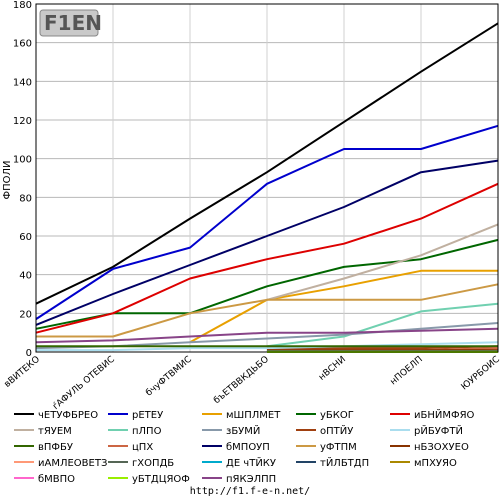 The height and width of the screenshot is (500, 500). Describe the element at coordinates (22, 160) in the screenshot. I see `y-tick-label: 100` at that location.